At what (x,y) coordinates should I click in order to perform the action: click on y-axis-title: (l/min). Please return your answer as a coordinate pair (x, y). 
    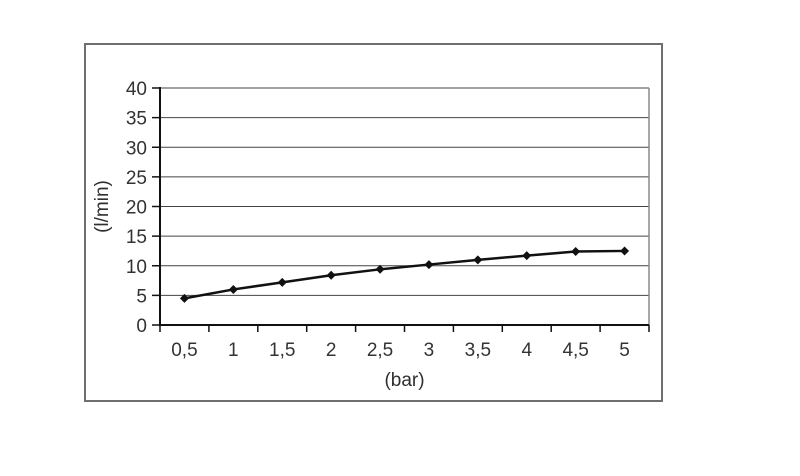
    Looking at the image, I should click on (102, 206).